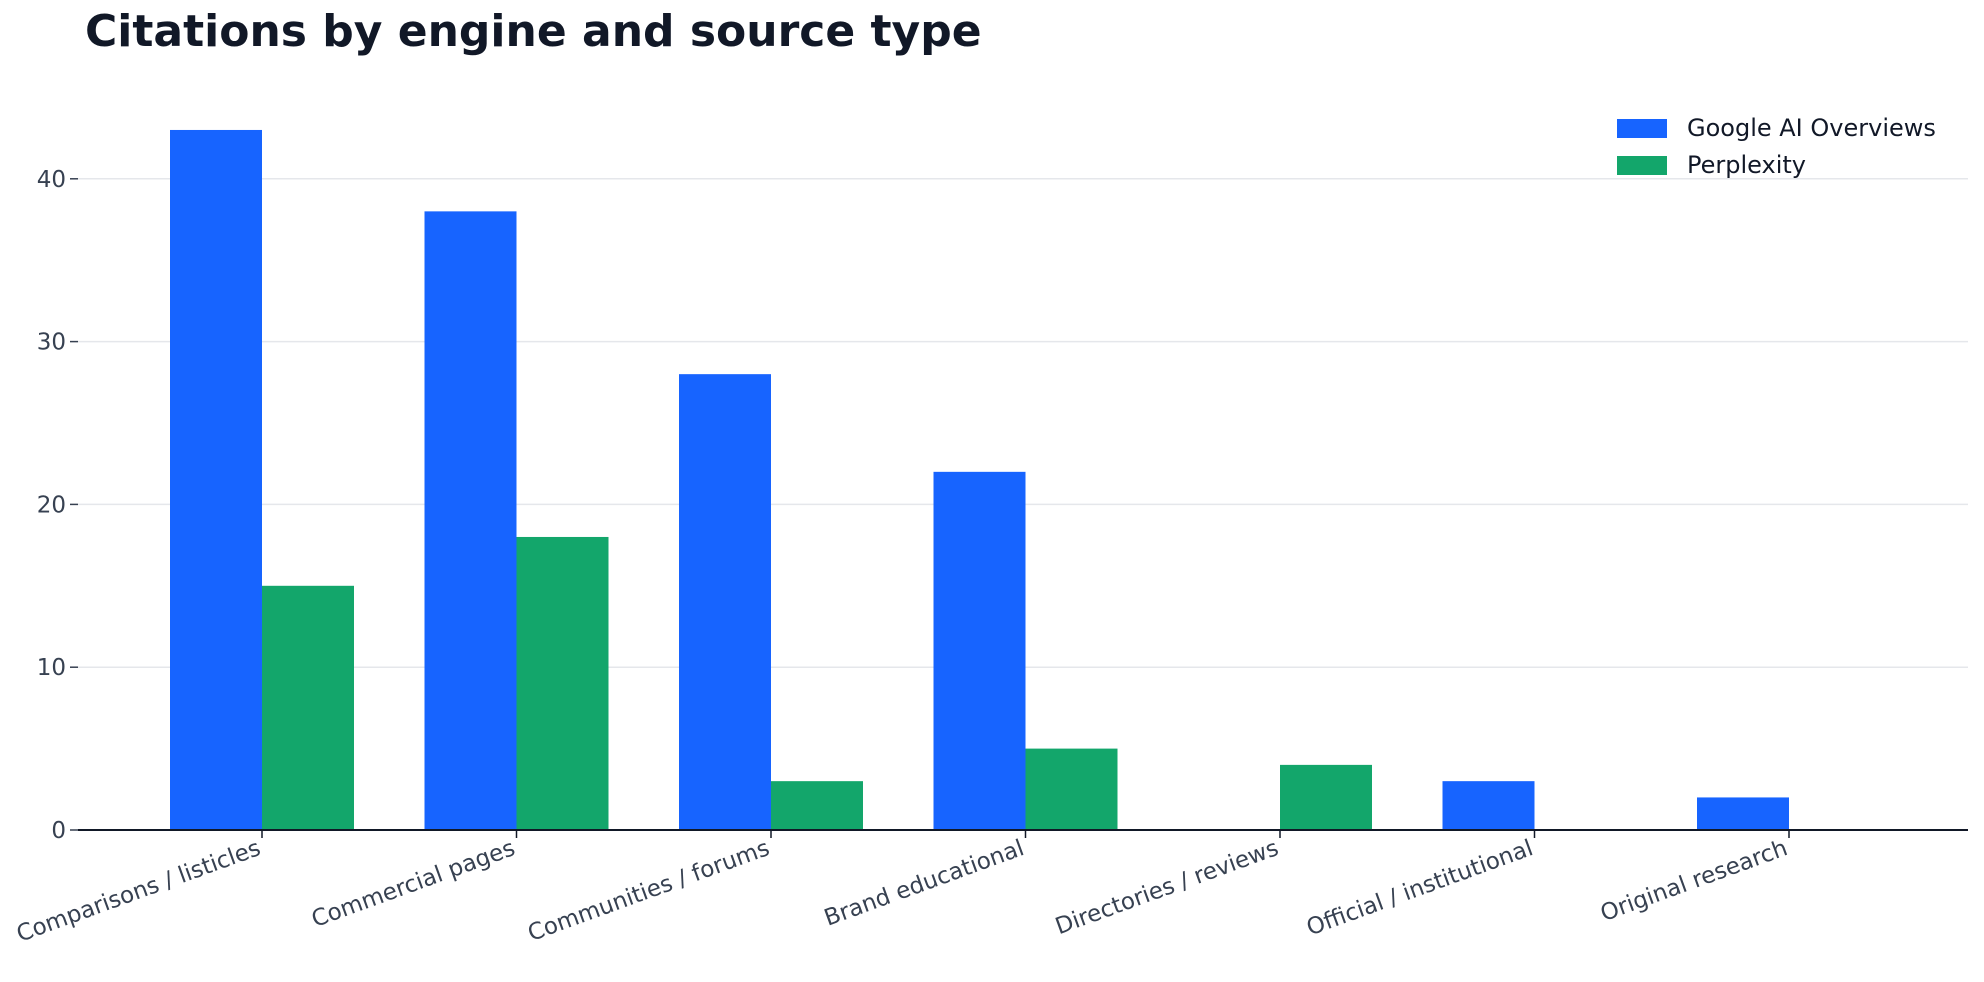  I want to click on x-tick-label: Original research, so click(1694, 881).